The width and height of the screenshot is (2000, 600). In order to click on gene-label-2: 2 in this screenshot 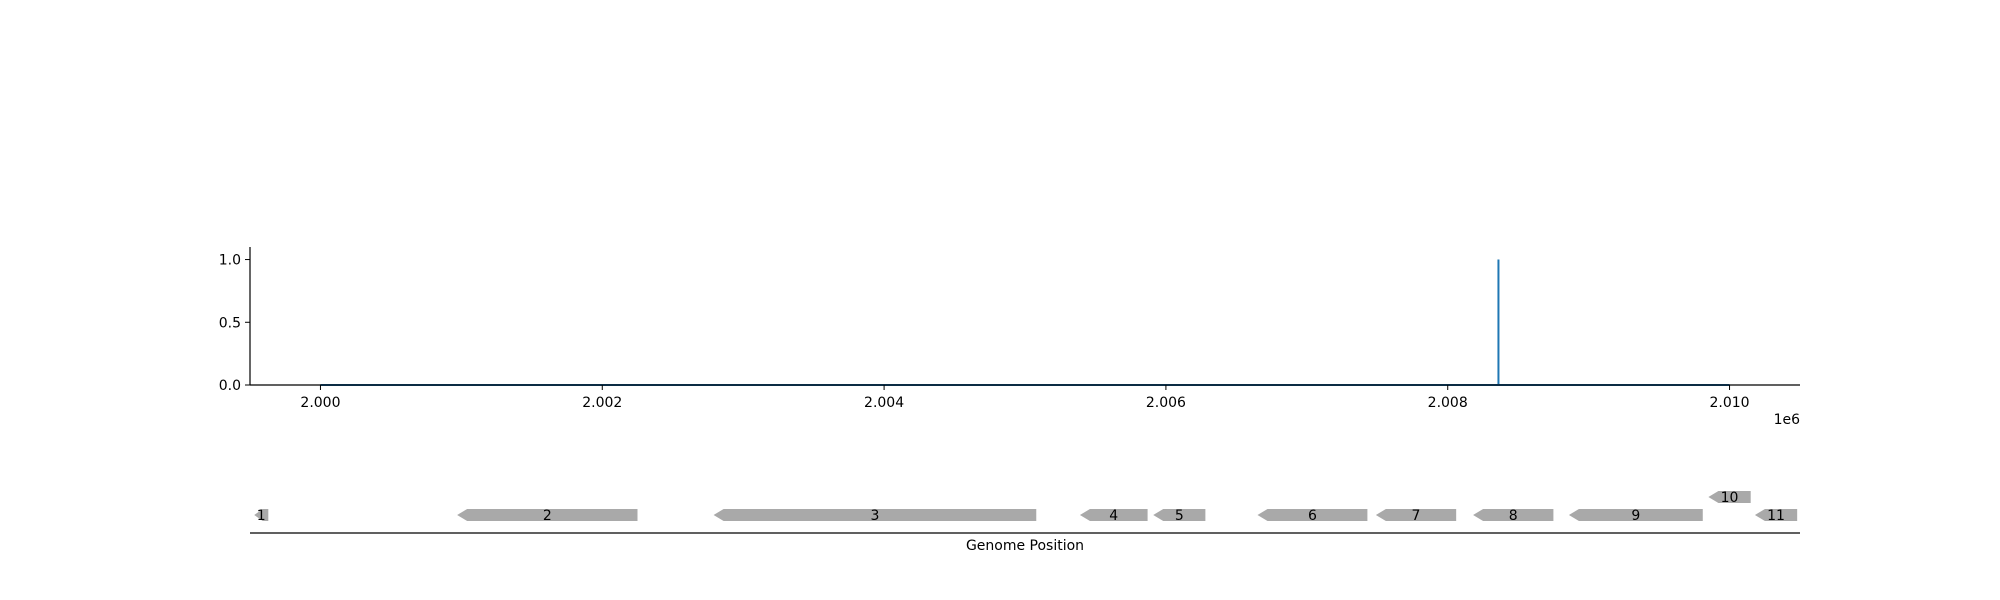, I will do `click(547, 516)`.